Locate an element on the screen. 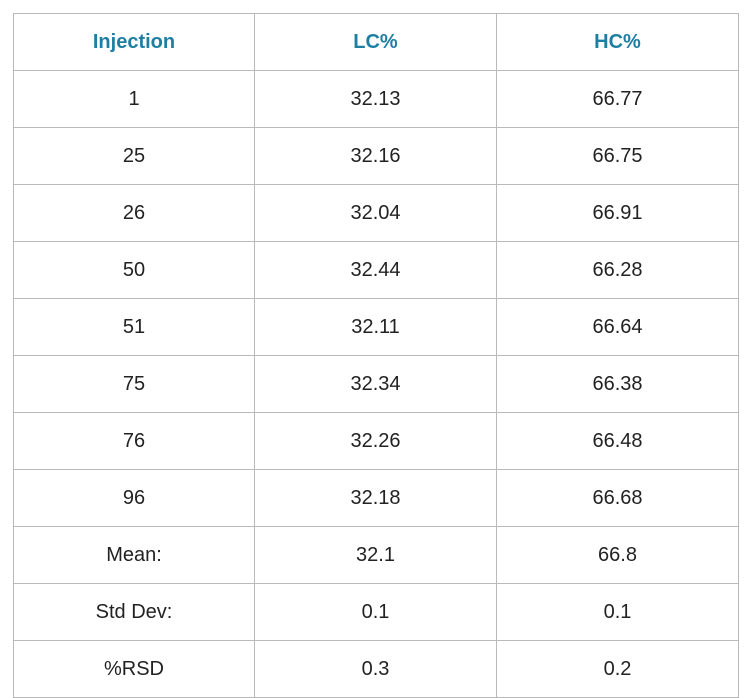 This screenshot has height=698, width=750. summary-row-mean: Mean: 32.1 66.8 is located at coordinates (376, 555).